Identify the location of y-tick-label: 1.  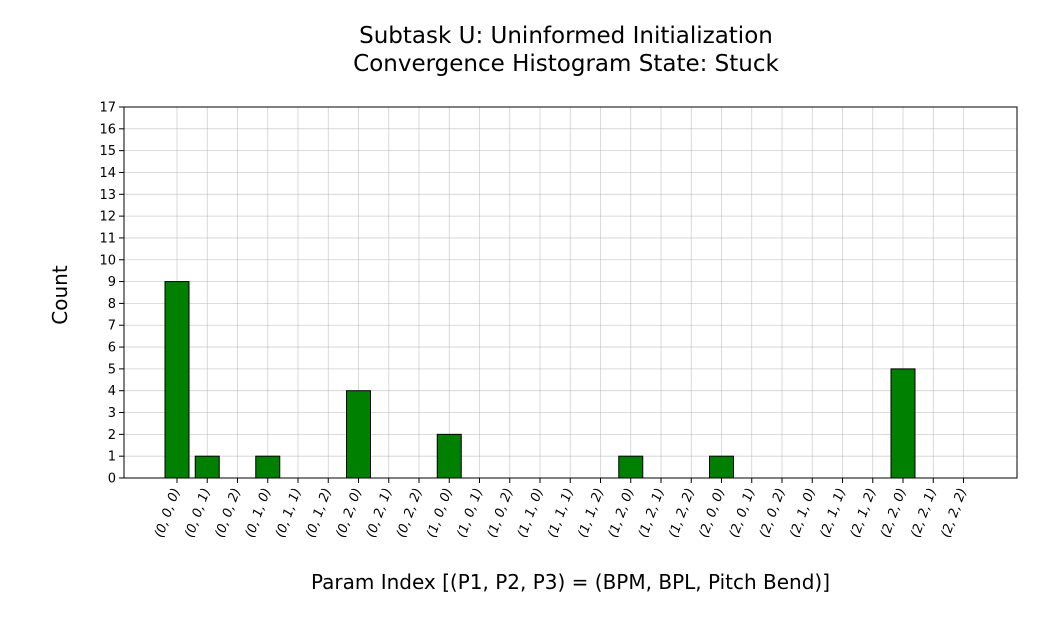
(112, 457).